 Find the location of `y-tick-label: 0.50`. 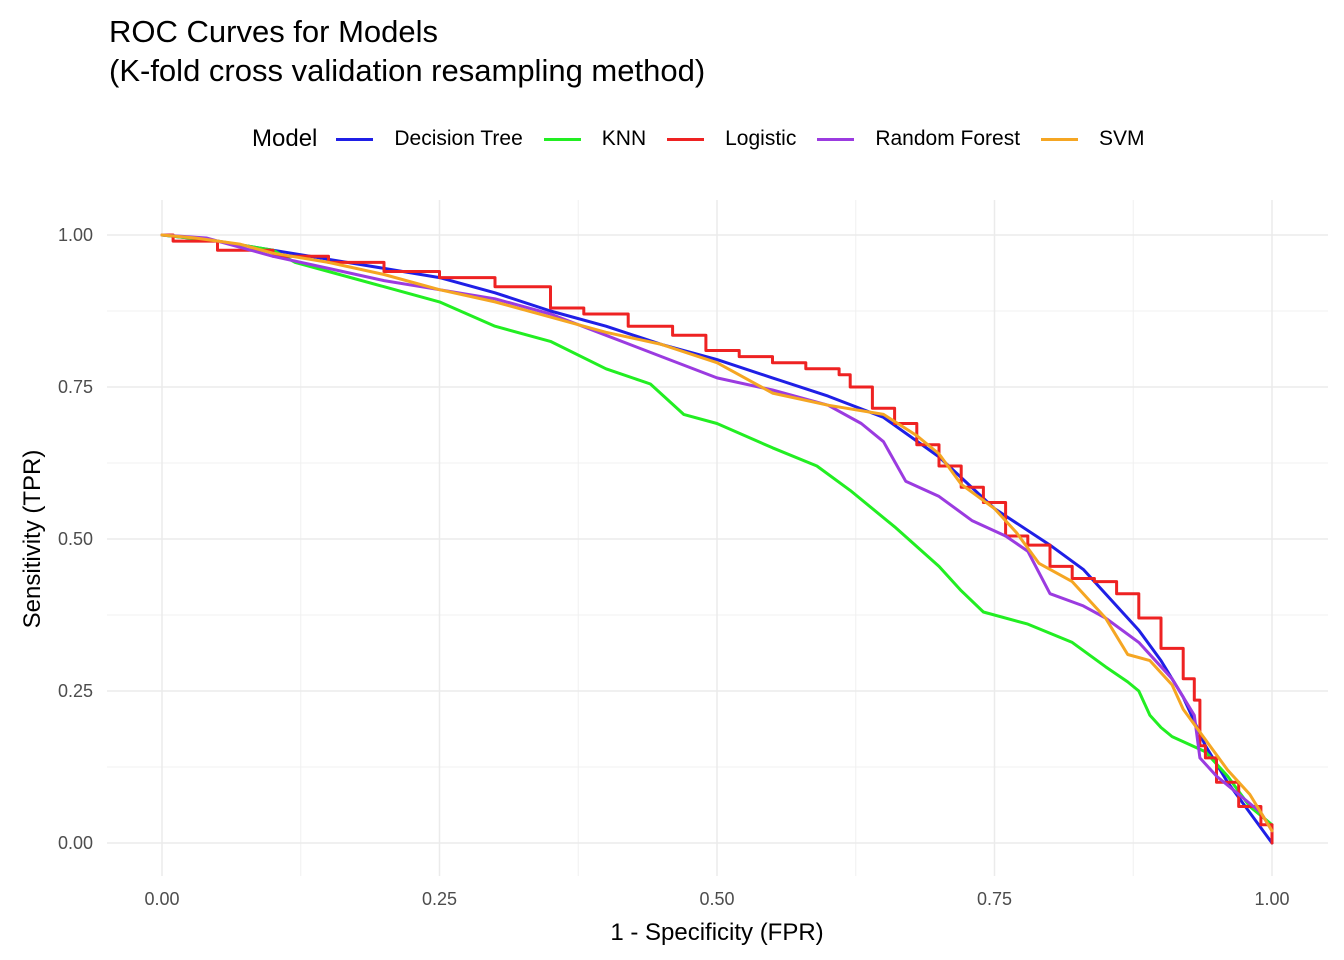

y-tick-label: 0.50 is located at coordinates (75, 539).